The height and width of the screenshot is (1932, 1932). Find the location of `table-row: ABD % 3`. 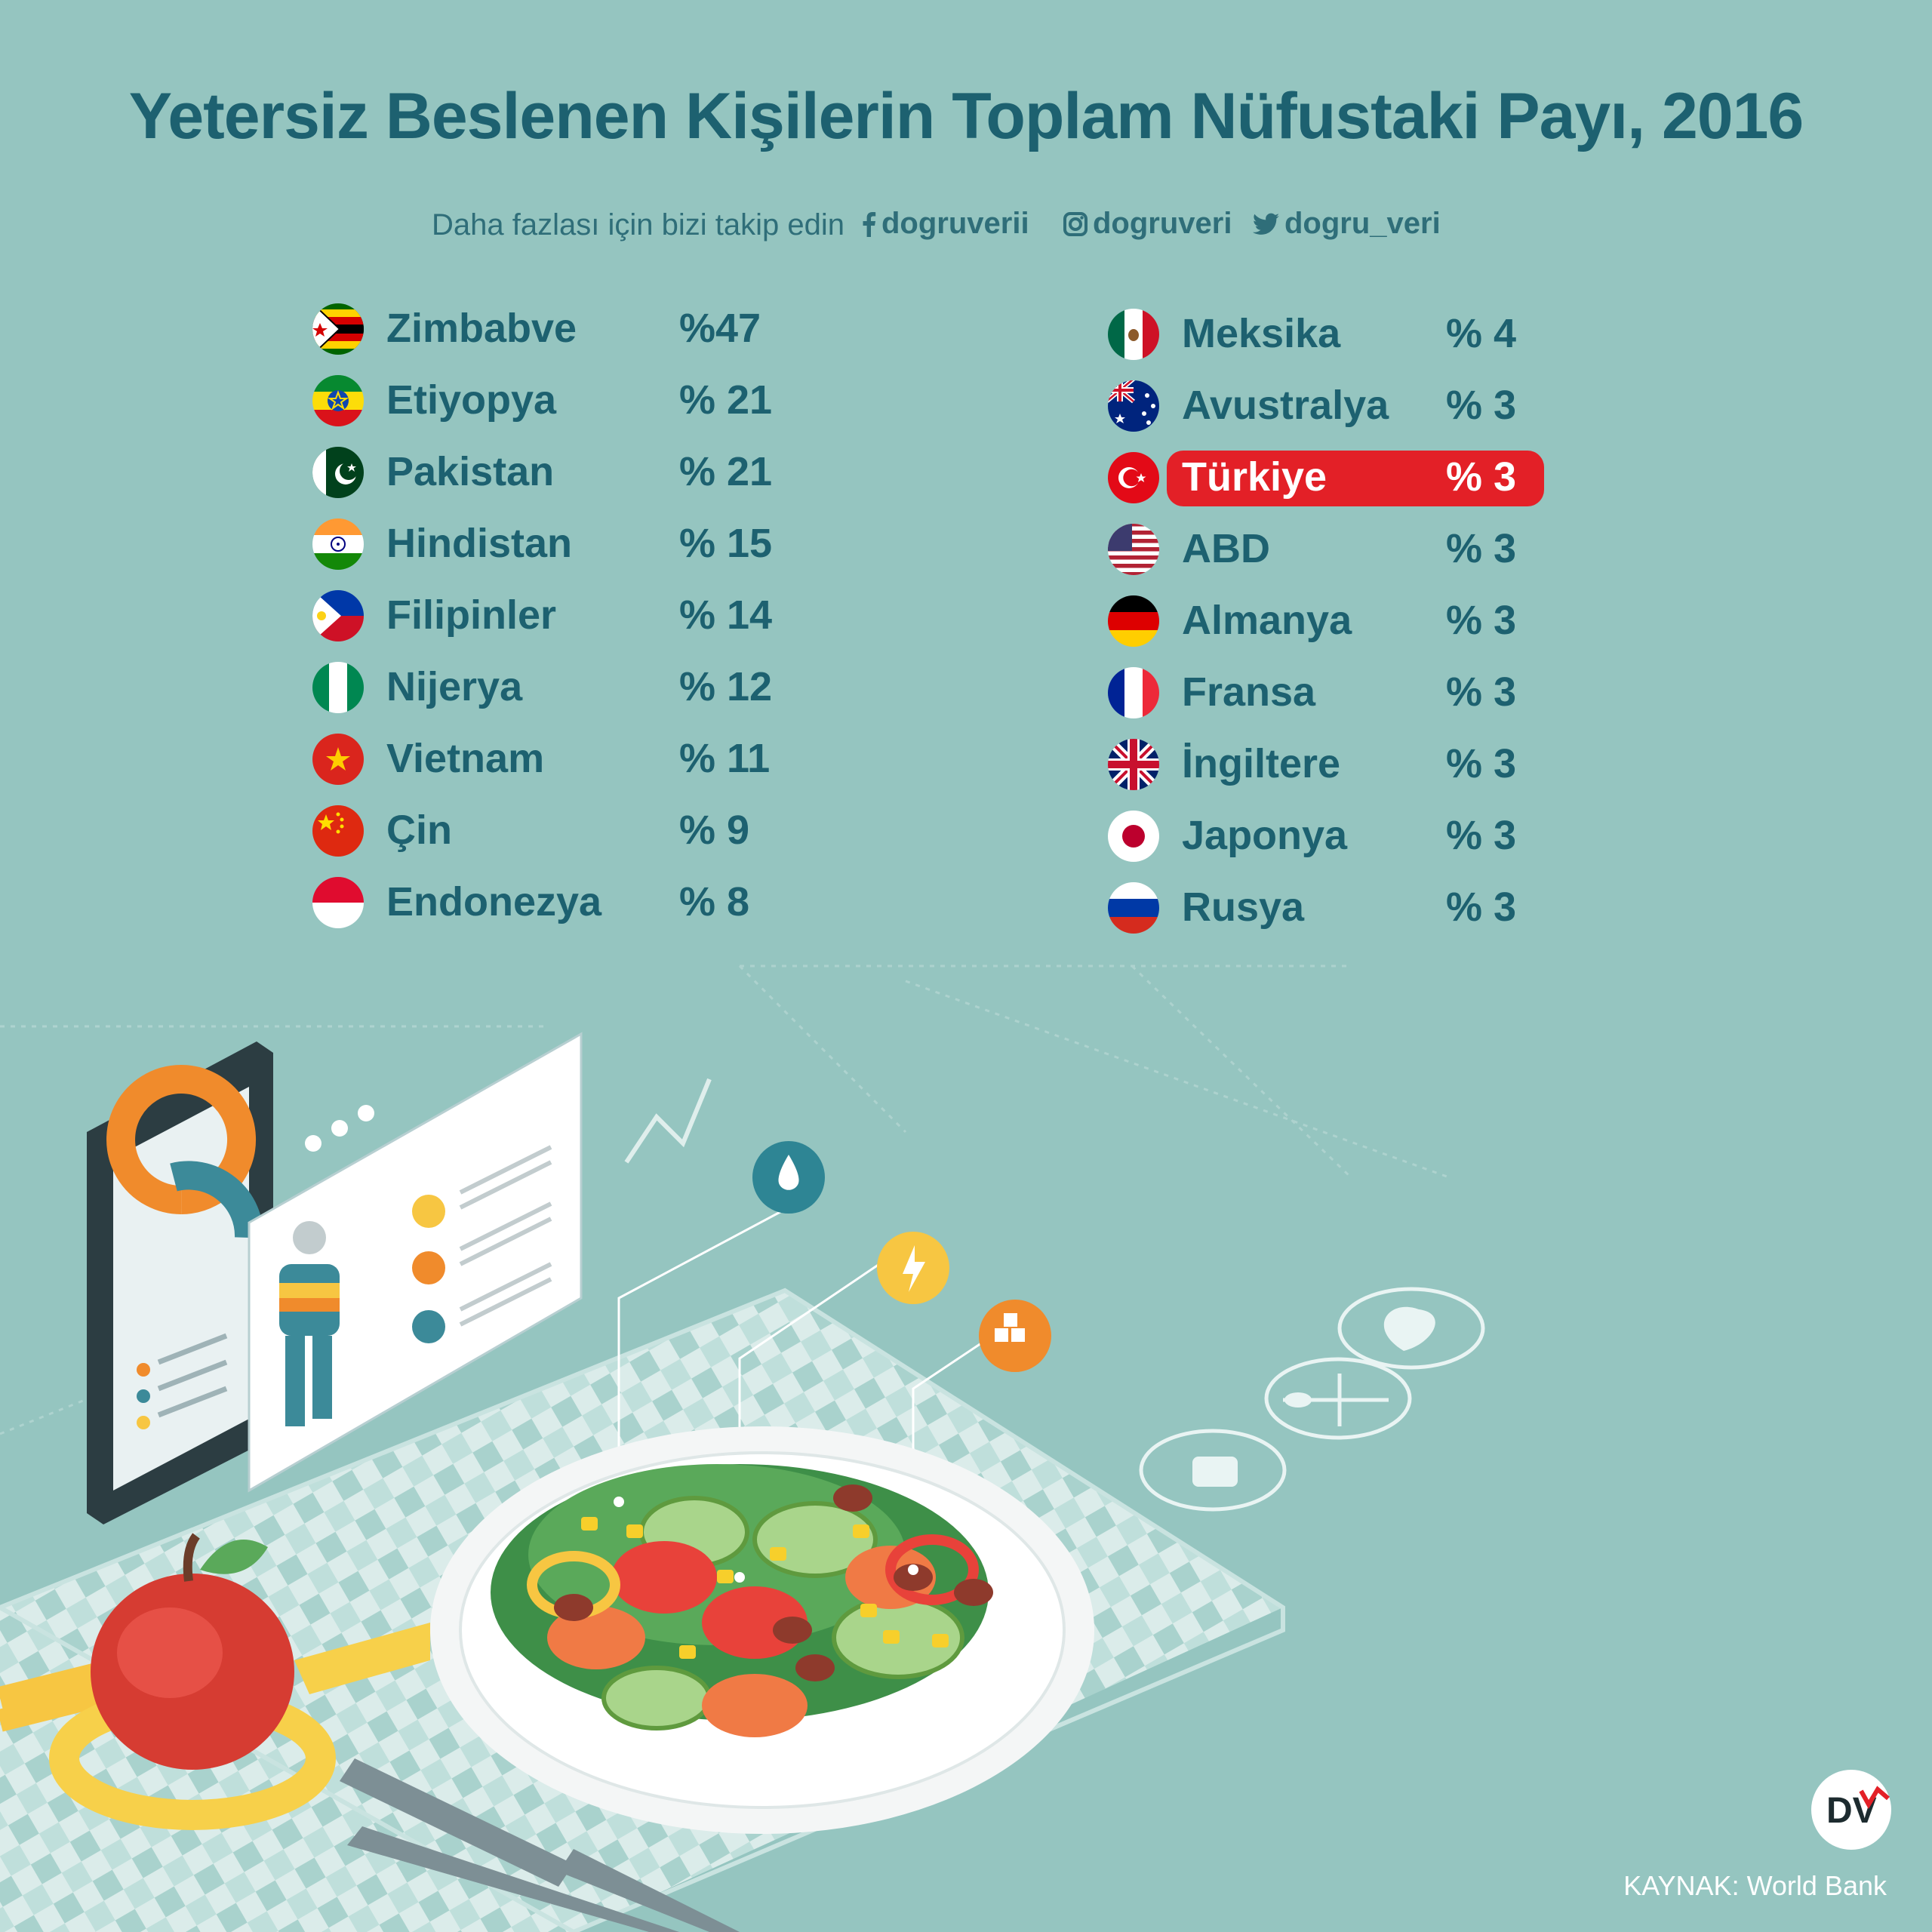

table-row: ABD % 3 is located at coordinates (1332, 549).